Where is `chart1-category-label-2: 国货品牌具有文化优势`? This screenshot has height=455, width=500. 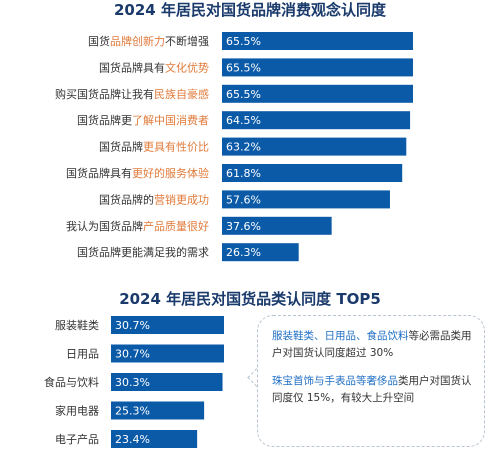
chart1-category-label-2: 国货品牌具有文化优势 is located at coordinates (154, 67).